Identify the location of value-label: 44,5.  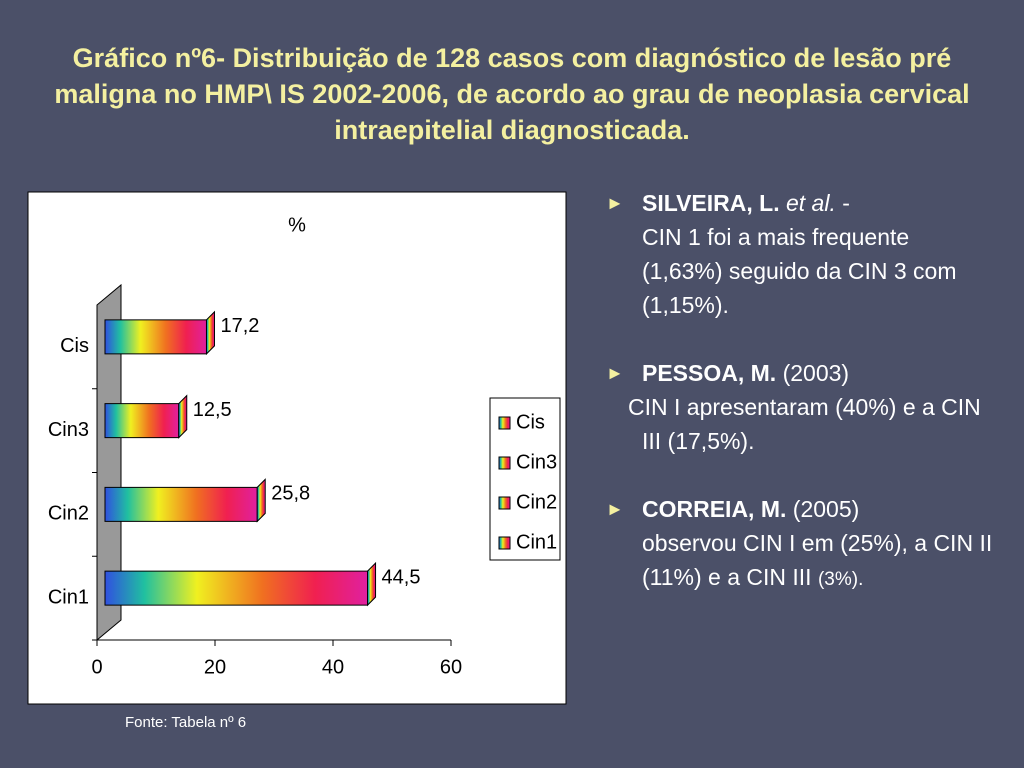
(401, 577).